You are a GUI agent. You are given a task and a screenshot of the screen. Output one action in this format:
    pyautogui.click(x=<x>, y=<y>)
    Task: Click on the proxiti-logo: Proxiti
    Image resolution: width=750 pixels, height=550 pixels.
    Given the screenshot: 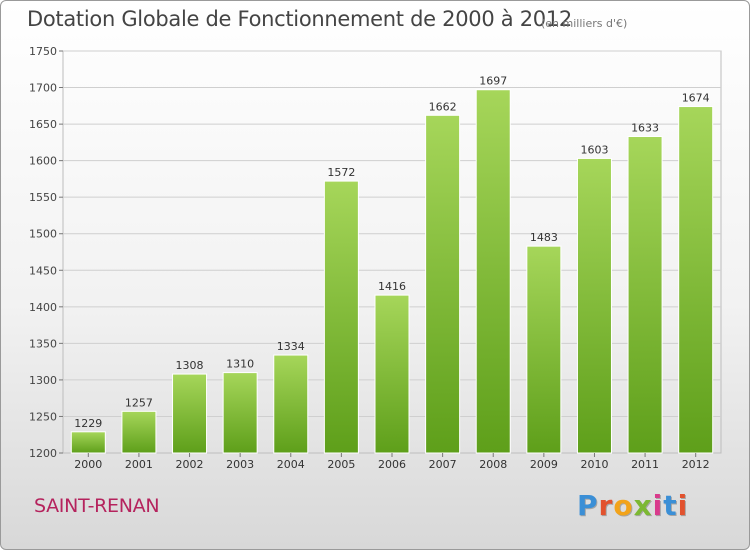 What is the action you would take?
    pyautogui.click(x=632, y=505)
    